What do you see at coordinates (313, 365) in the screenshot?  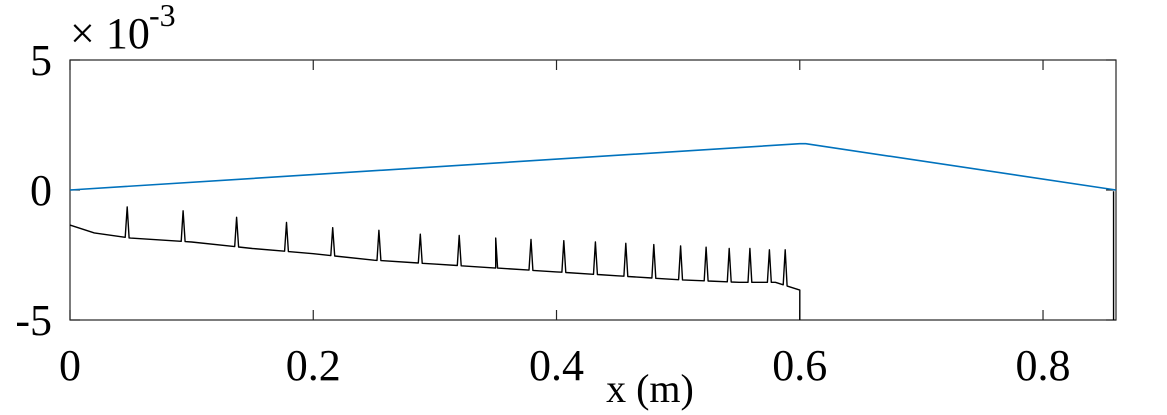 I see `x-tick-label: 0.2` at bounding box center [313, 365].